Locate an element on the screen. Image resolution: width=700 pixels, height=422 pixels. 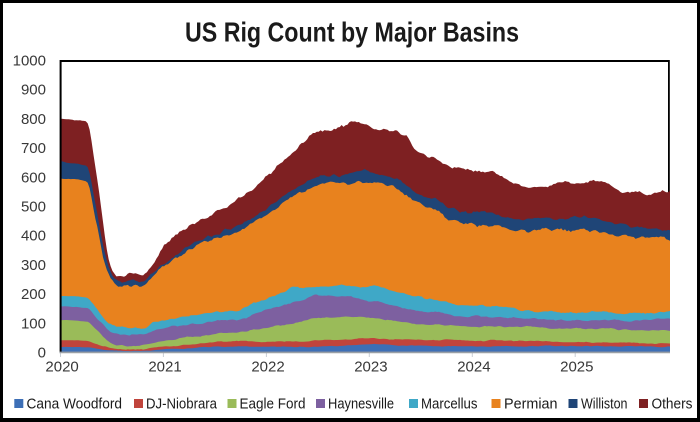
svg-text: 2021 is located at coordinates (164, 366).